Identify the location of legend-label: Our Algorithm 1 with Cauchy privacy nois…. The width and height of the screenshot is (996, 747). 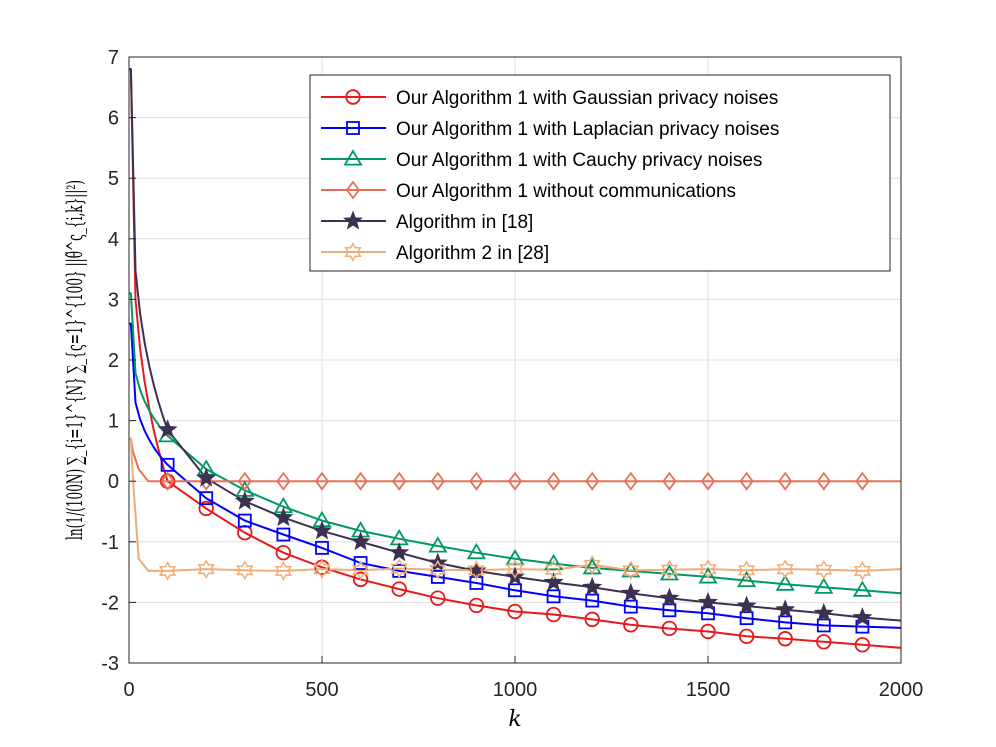
(579, 160).